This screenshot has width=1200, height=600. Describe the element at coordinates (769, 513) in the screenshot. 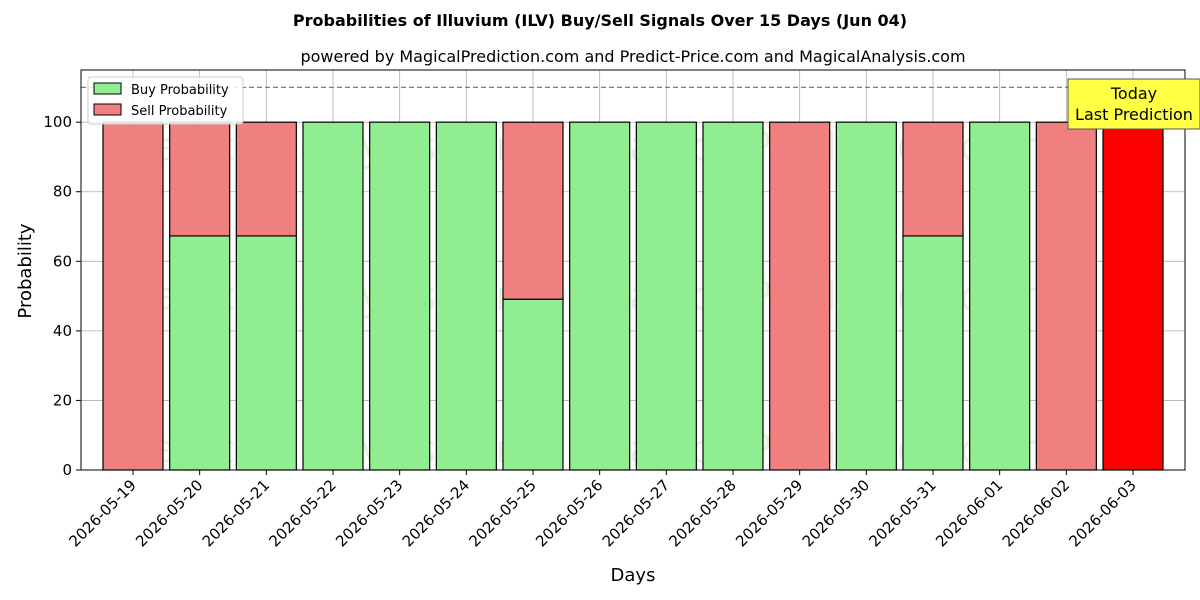

I see `x-tick-label: 2026-05-29` at that location.